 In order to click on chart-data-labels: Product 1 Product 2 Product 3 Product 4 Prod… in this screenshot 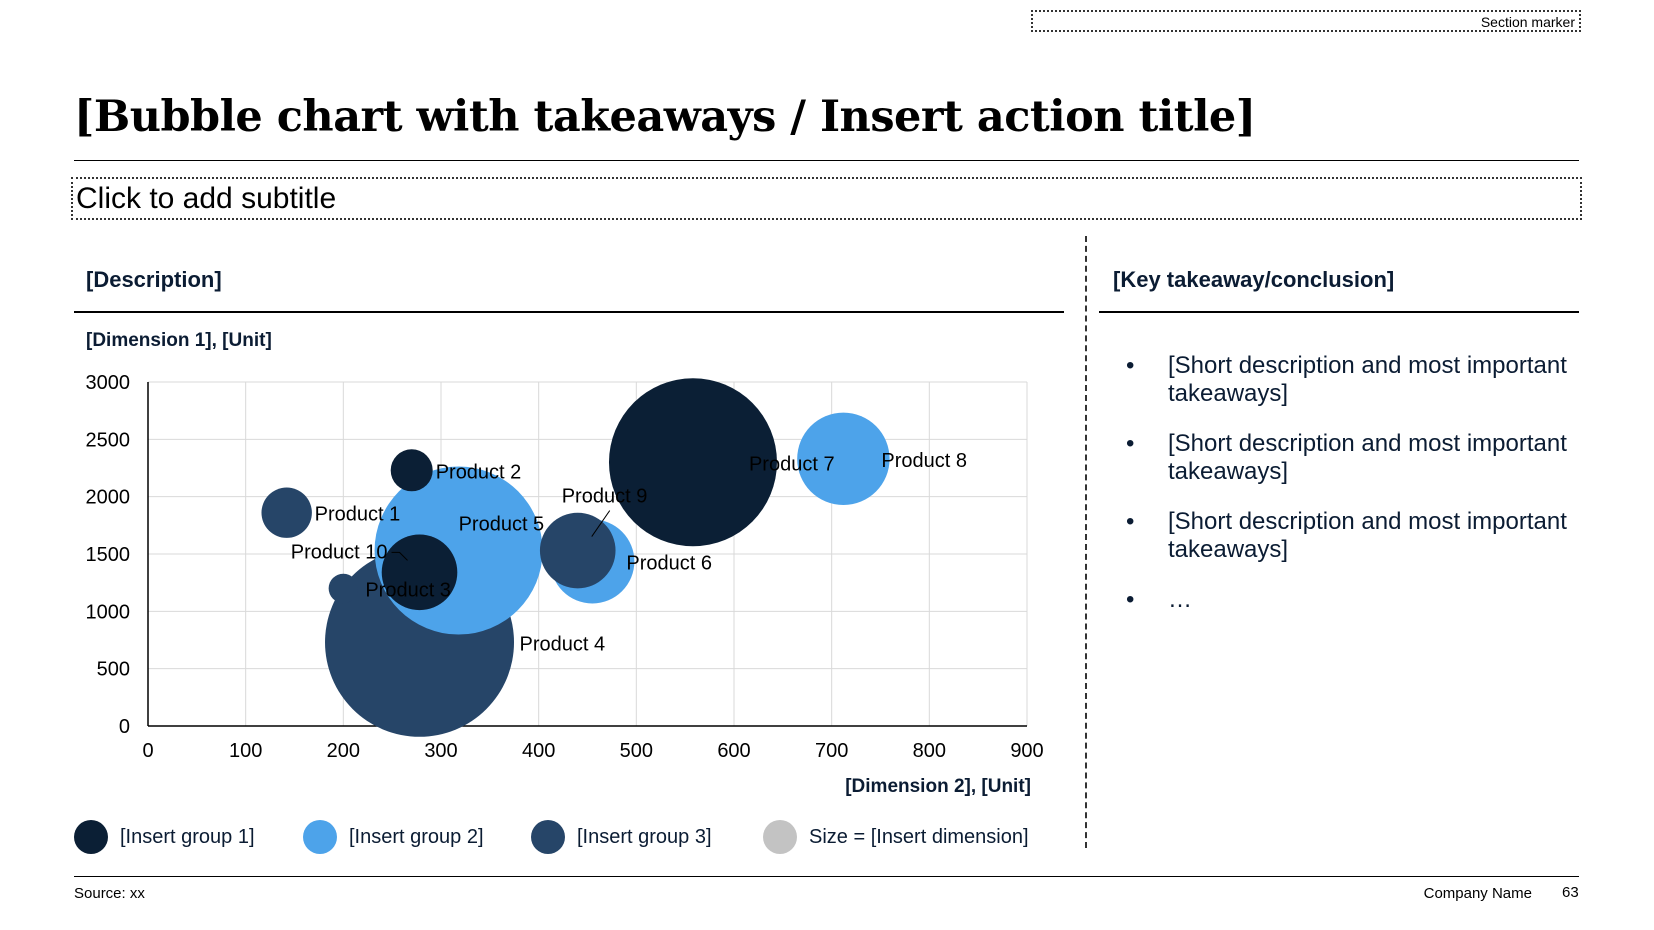, I will do `click(629, 552)`.